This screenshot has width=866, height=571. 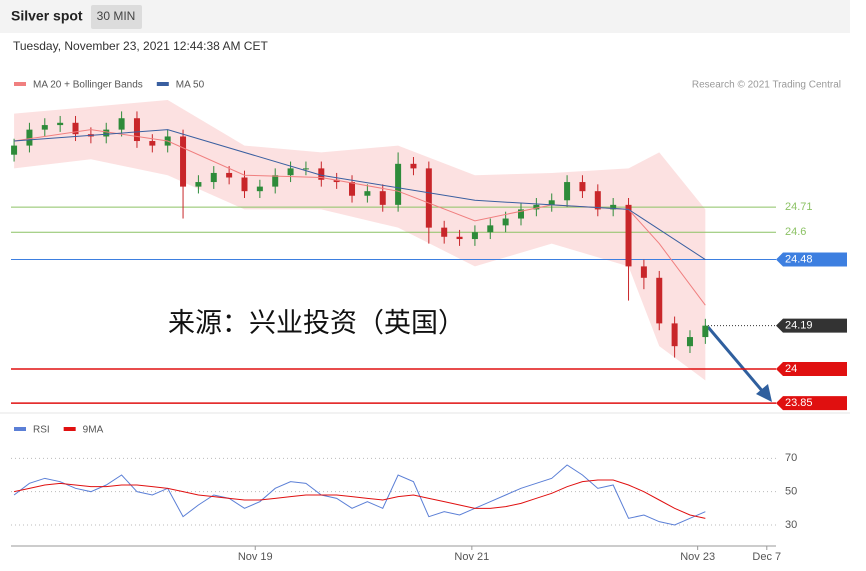 I want to click on timeframe-badge, so click(x=116, y=17).